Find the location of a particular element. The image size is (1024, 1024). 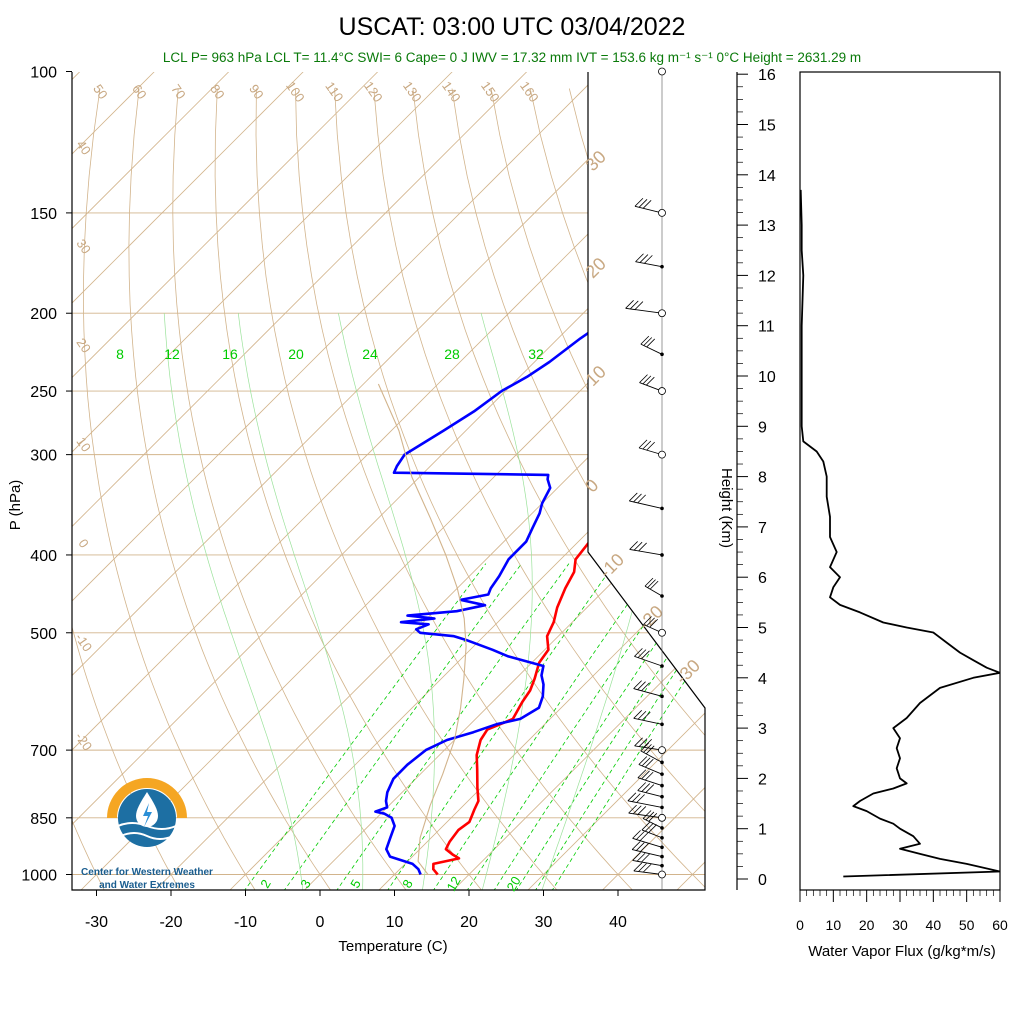

mixing-ratio-bottom-label: 2 is located at coordinates (265, 884).